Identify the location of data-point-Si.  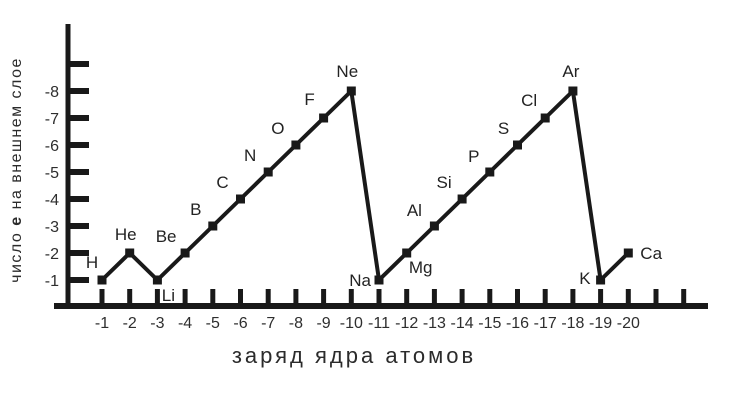
(462, 199).